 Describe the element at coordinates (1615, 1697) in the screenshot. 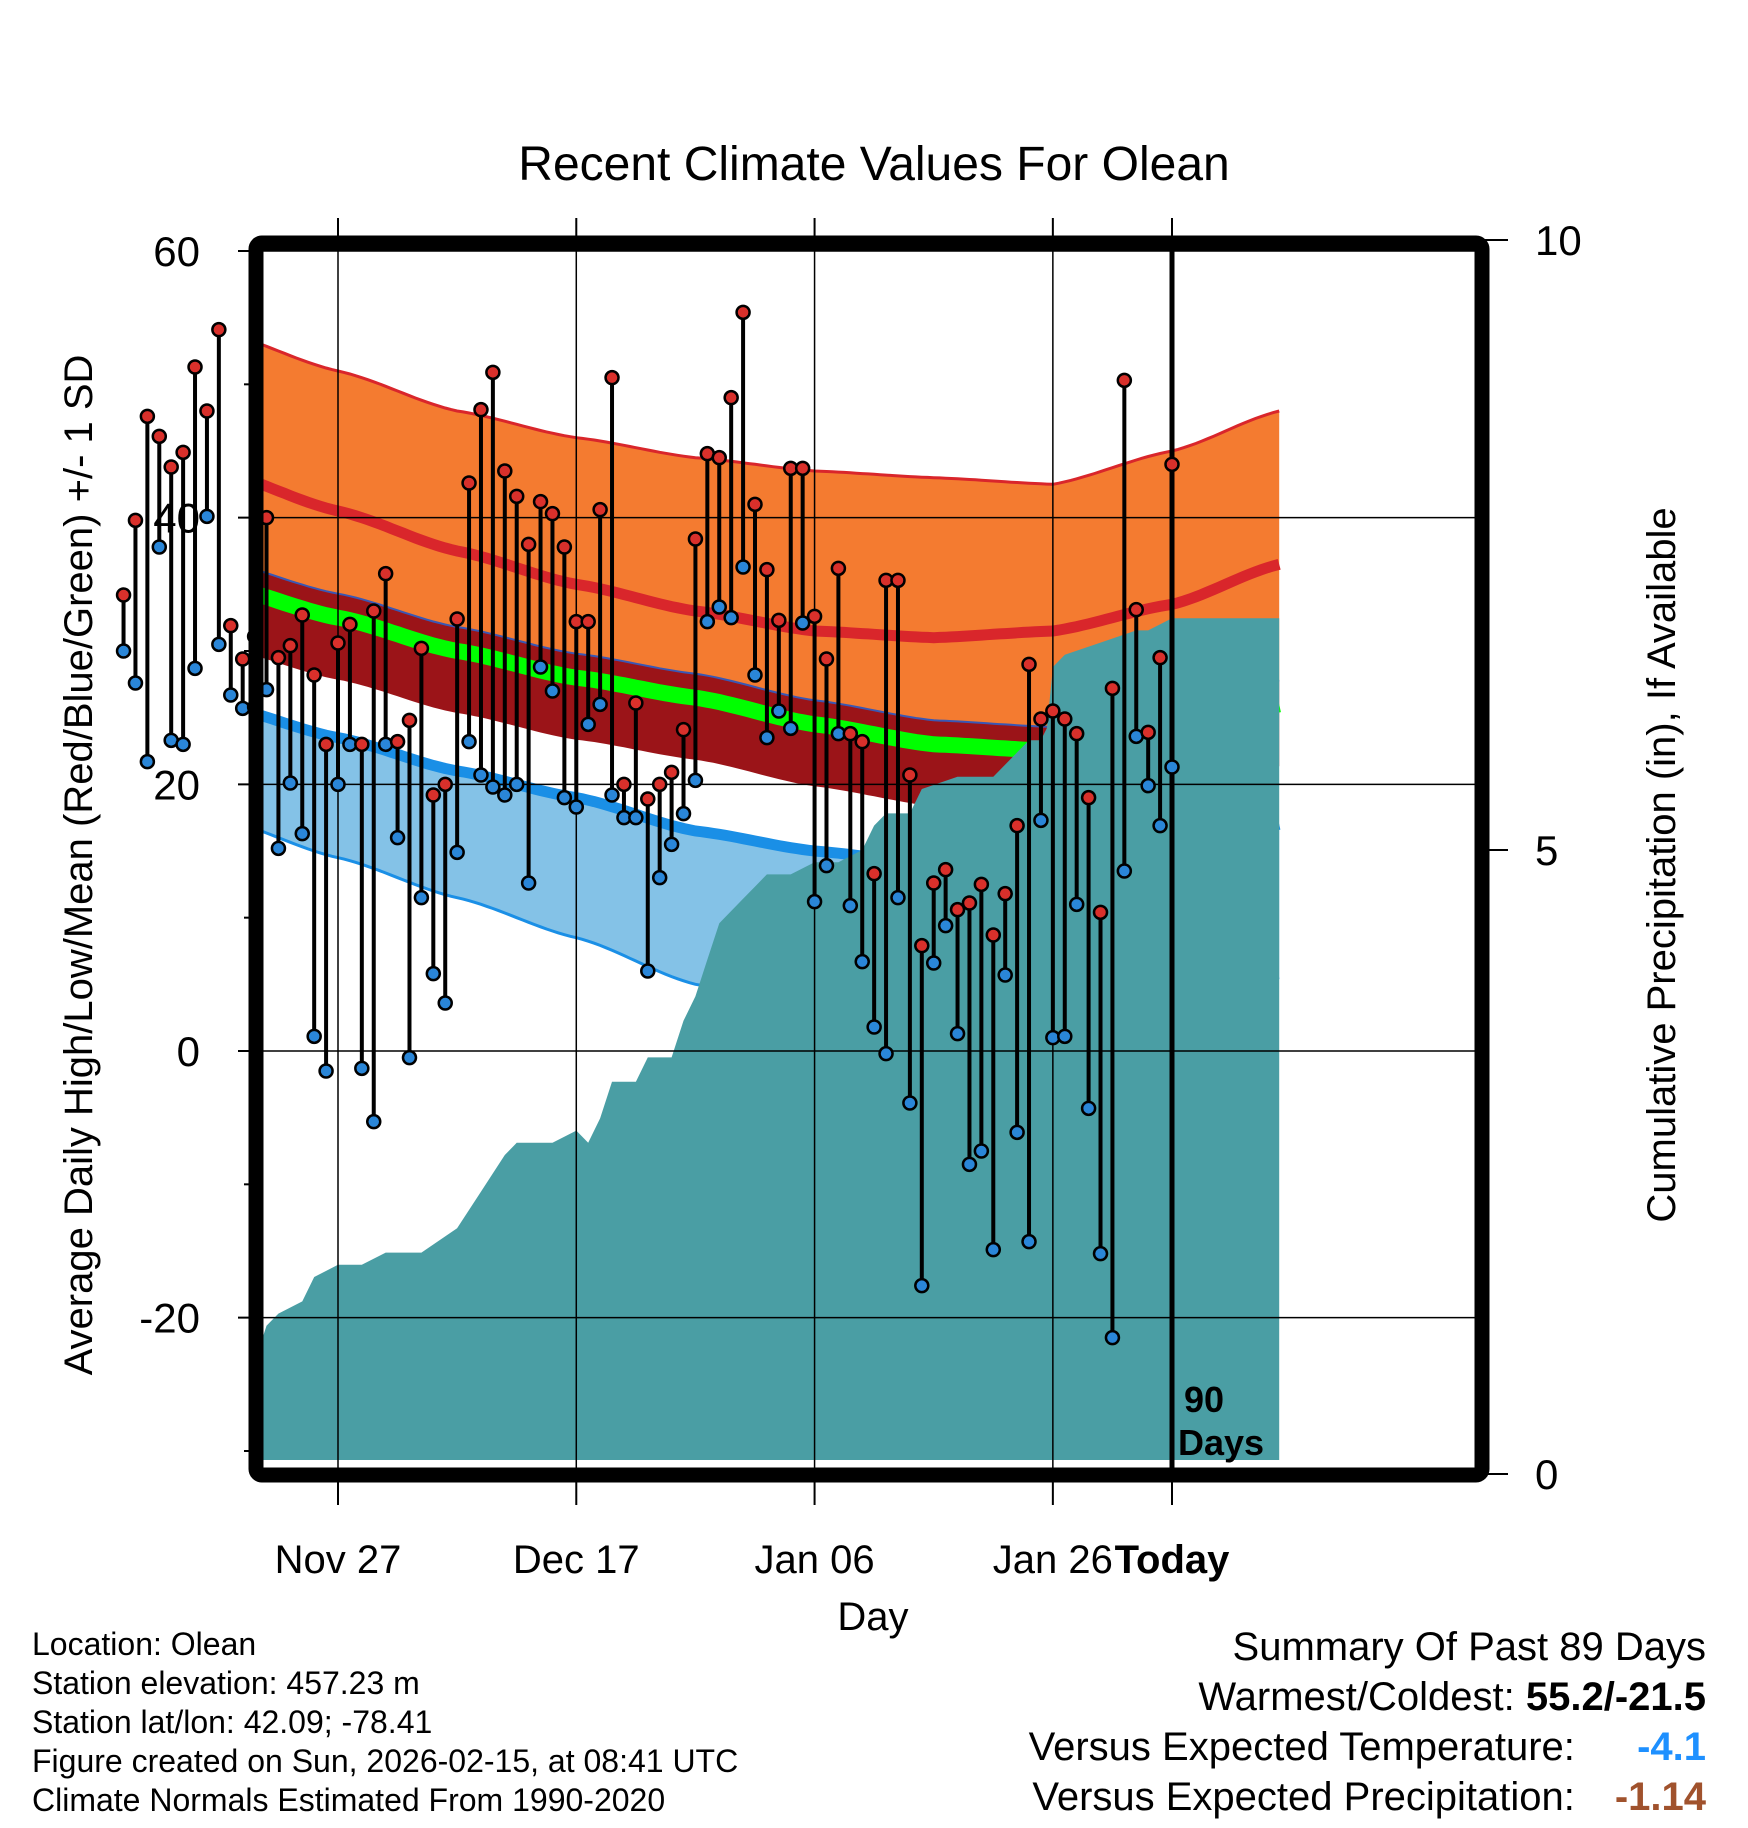

I see `warmest-coldest-value: 55.2/-21.5` at that location.